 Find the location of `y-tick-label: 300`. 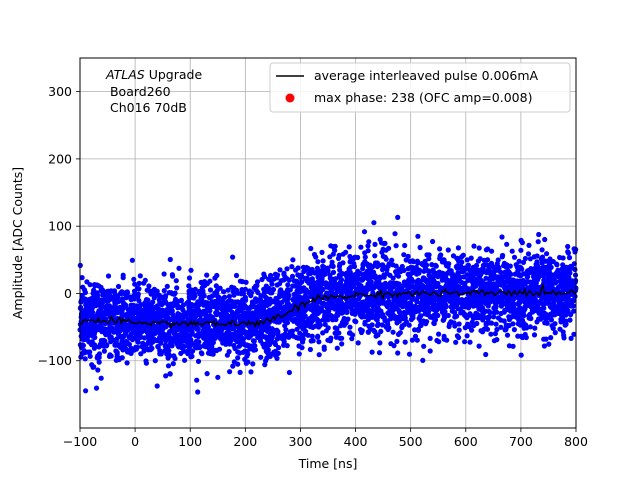

y-tick-label: 300 is located at coordinates (60, 91).